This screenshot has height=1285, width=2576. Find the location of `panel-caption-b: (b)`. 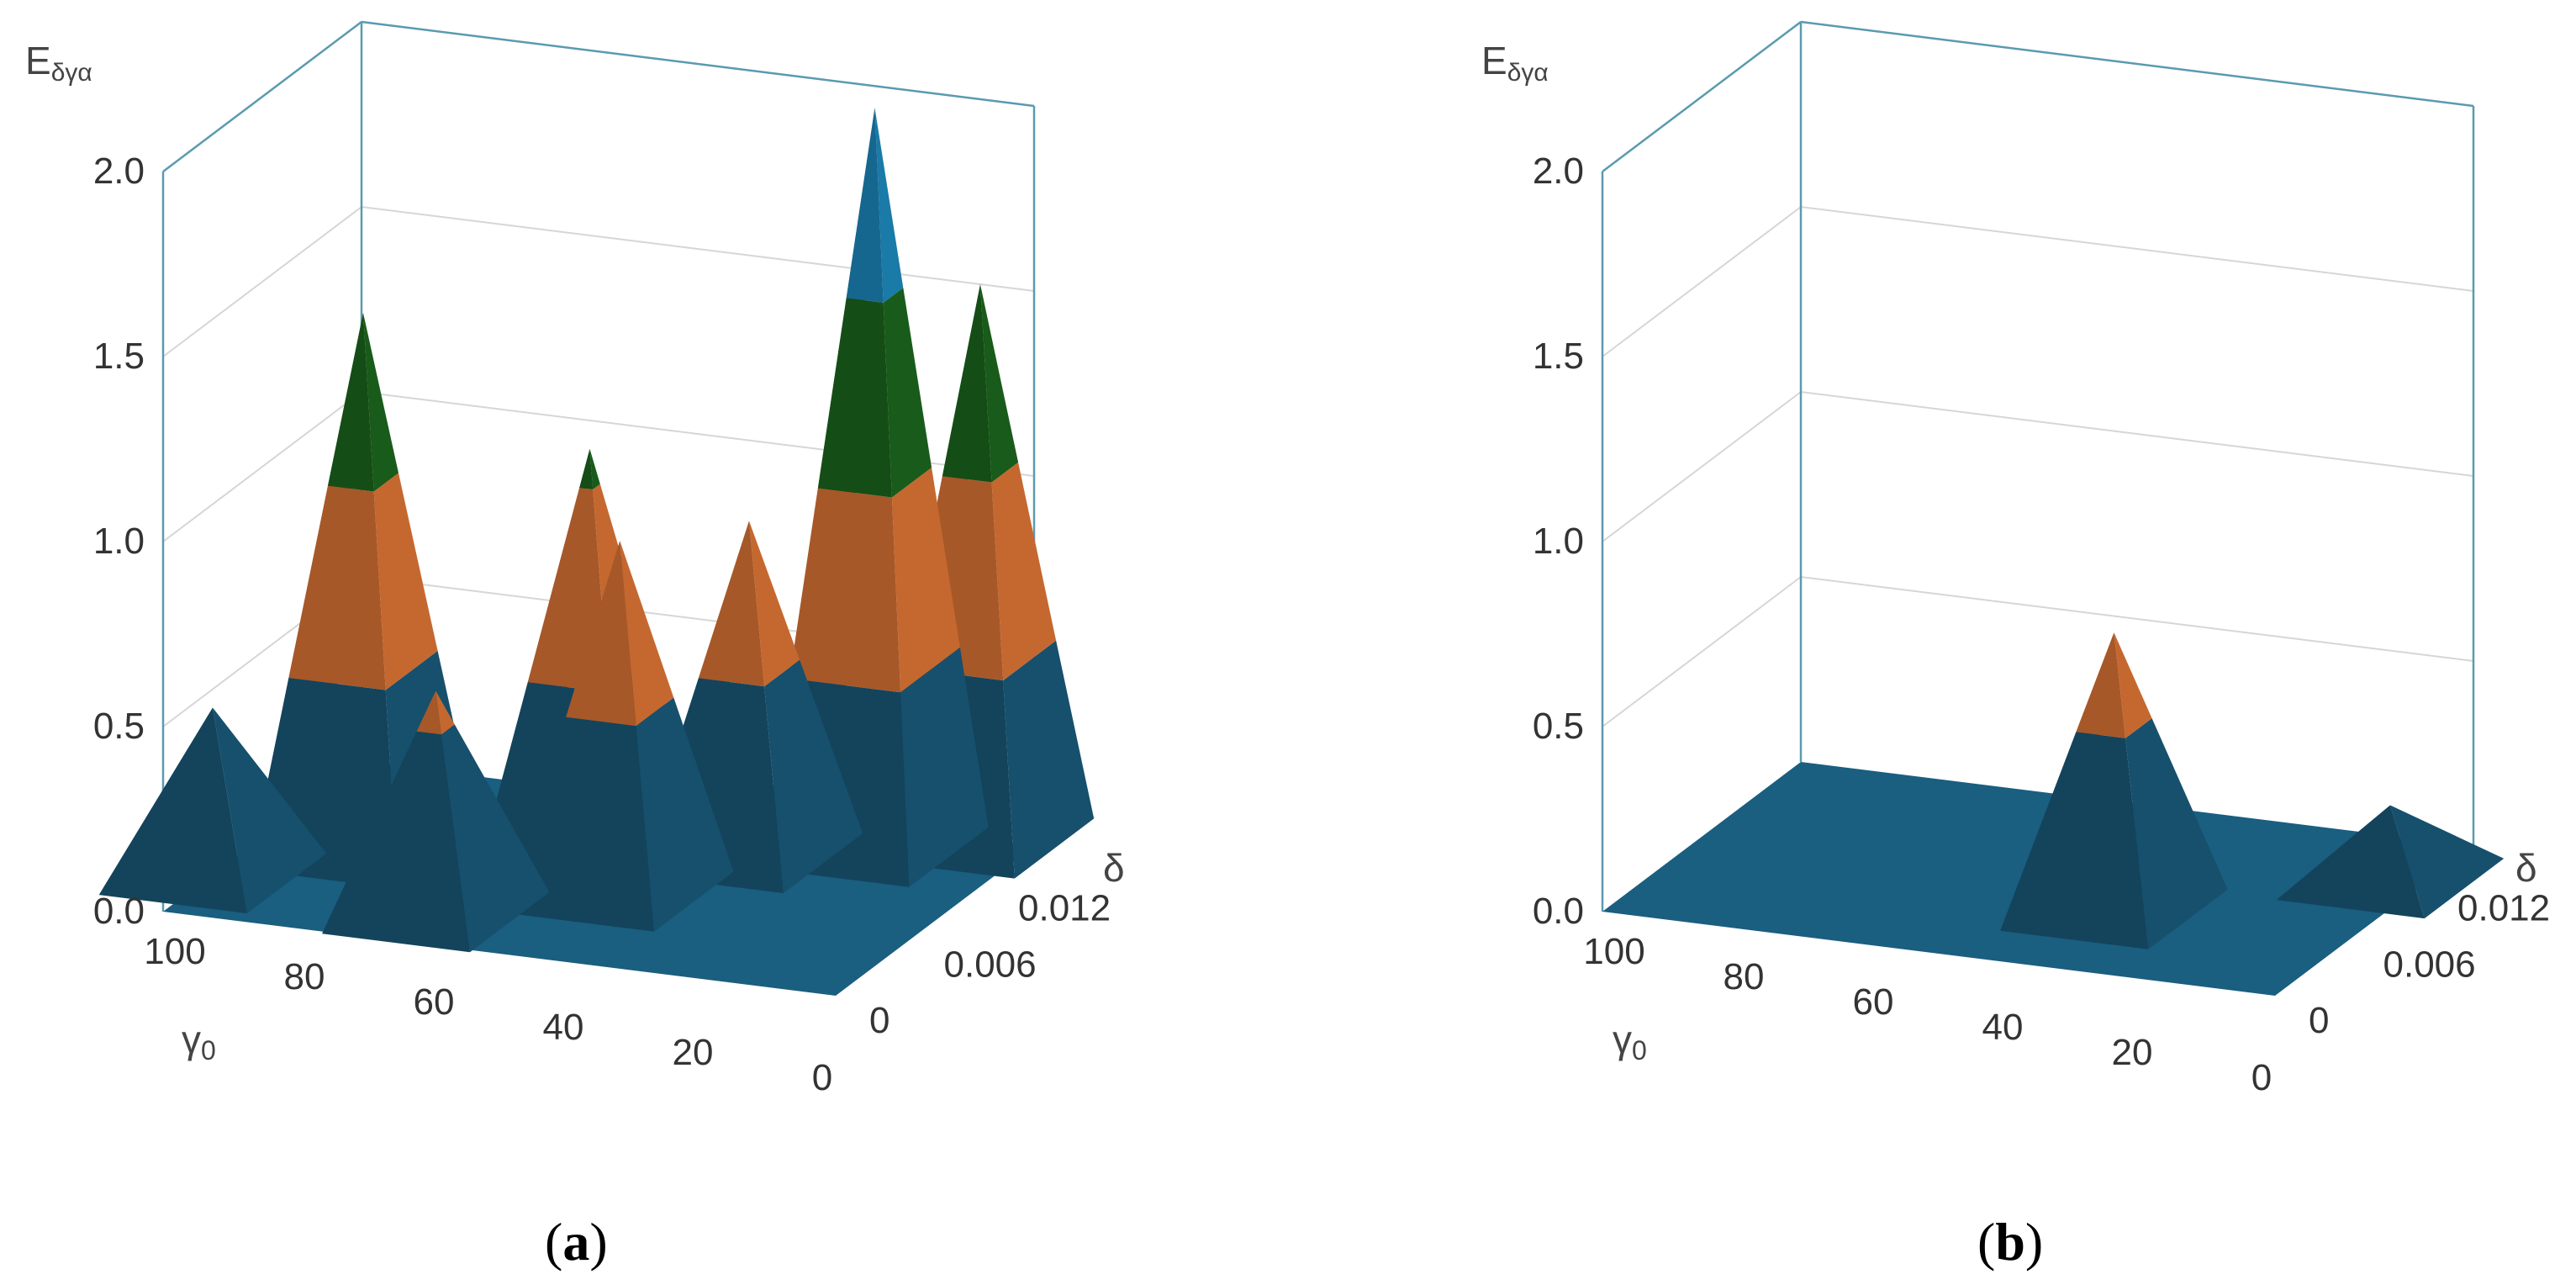

panel-caption-b: (b) is located at coordinates (2010, 1242).